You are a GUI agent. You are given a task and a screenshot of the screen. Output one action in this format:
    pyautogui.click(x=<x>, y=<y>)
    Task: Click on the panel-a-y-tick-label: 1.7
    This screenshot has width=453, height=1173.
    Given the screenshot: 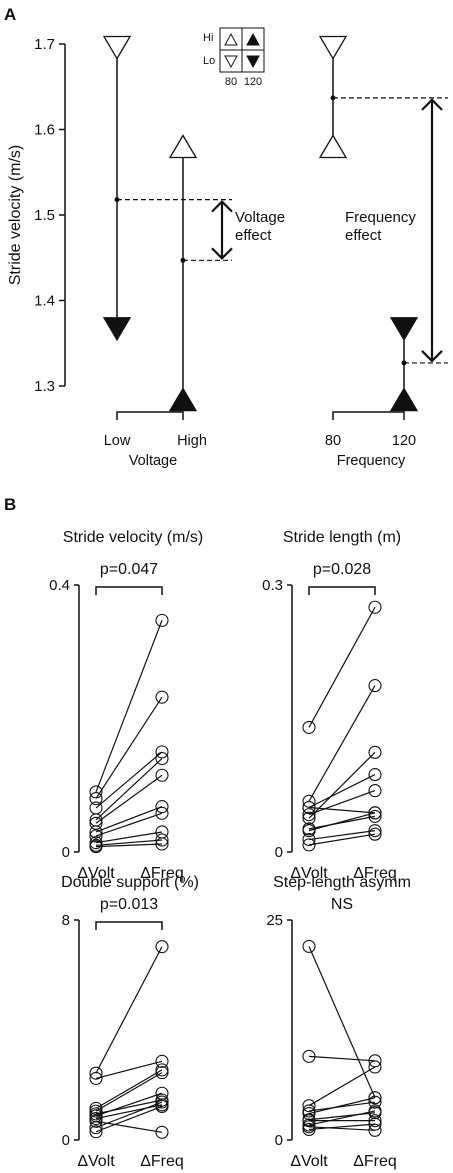 What is the action you would take?
    pyautogui.click(x=44, y=44)
    